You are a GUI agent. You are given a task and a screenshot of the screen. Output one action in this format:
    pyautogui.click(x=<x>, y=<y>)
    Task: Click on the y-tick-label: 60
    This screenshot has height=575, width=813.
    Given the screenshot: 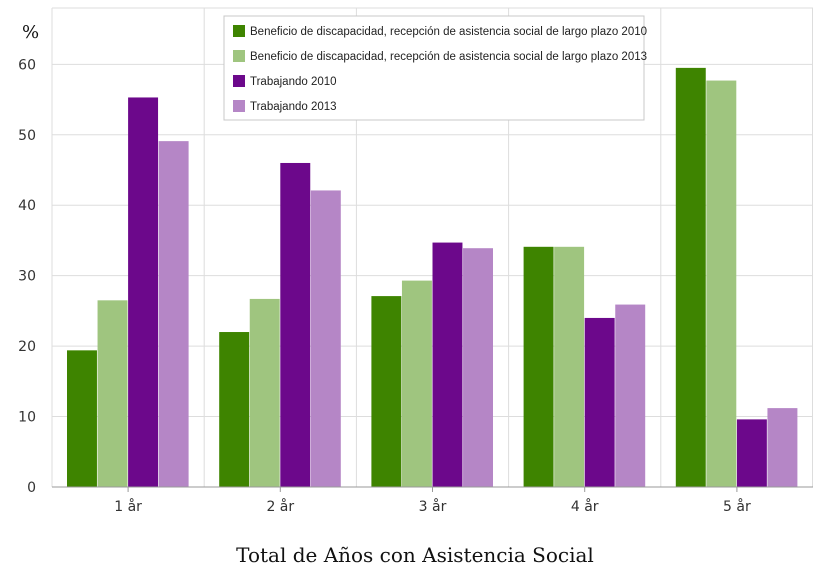 What is the action you would take?
    pyautogui.click(x=27, y=65)
    